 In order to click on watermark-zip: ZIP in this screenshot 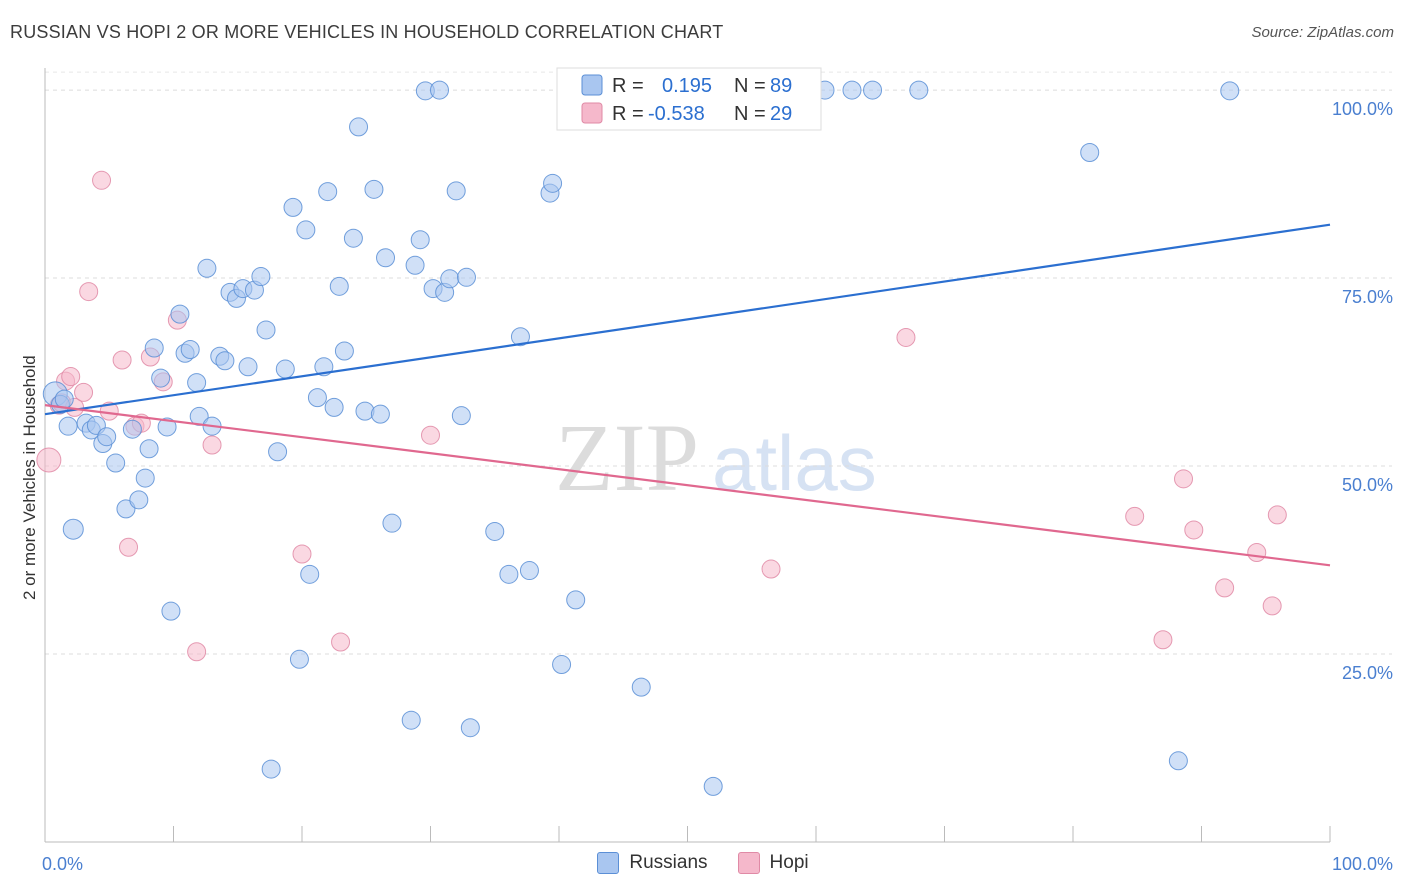, I will do `click(627, 457)`.